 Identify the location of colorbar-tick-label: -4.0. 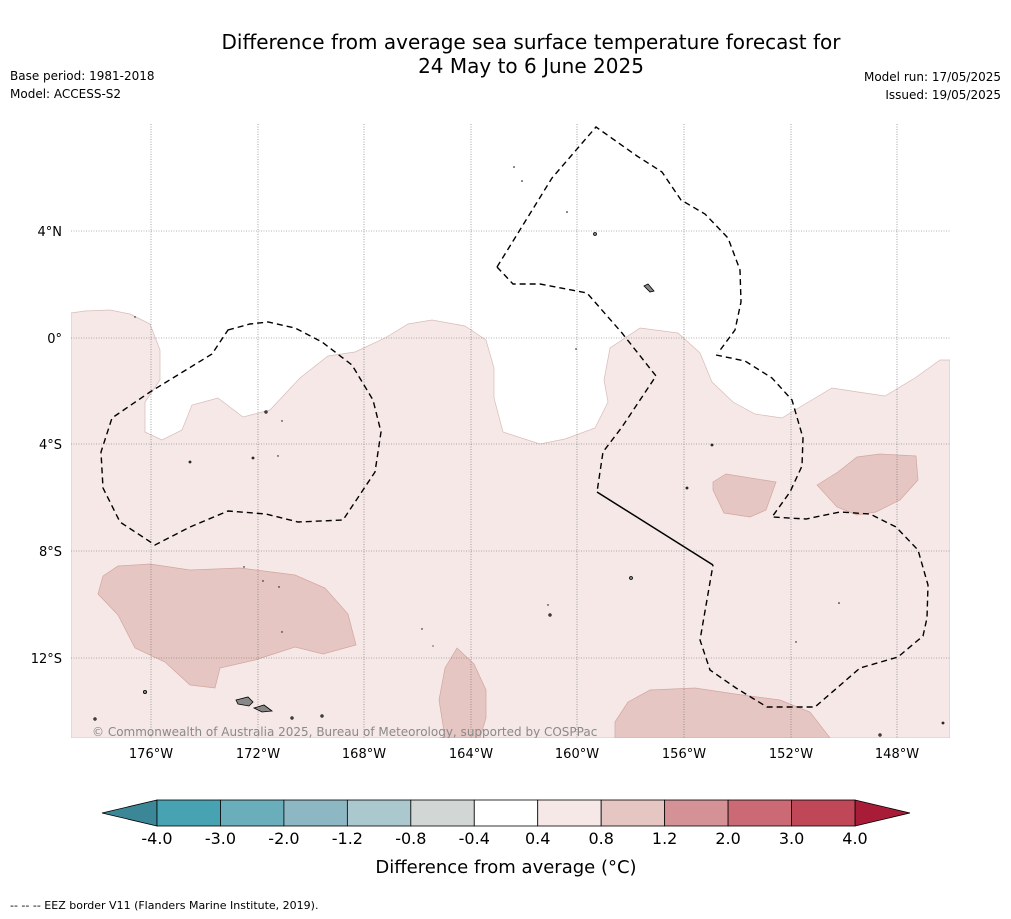
(156, 838).